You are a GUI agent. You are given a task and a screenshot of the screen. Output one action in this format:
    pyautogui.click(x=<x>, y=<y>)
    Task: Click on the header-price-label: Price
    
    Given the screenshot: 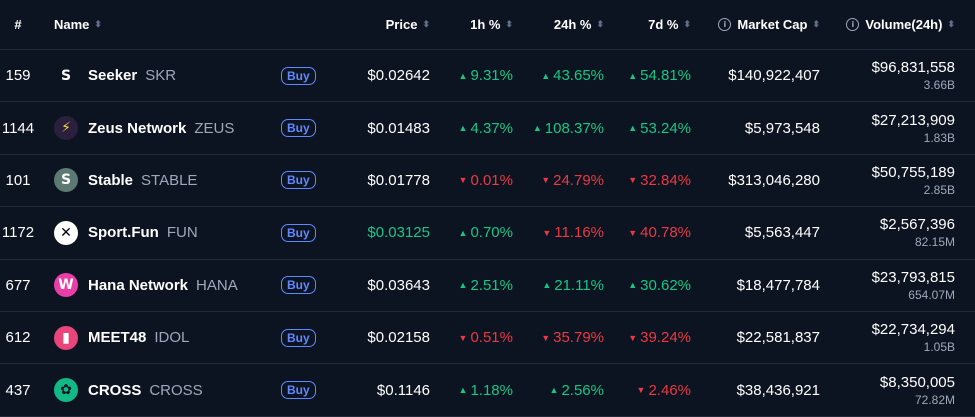 What is the action you would take?
    pyautogui.click(x=401, y=24)
    